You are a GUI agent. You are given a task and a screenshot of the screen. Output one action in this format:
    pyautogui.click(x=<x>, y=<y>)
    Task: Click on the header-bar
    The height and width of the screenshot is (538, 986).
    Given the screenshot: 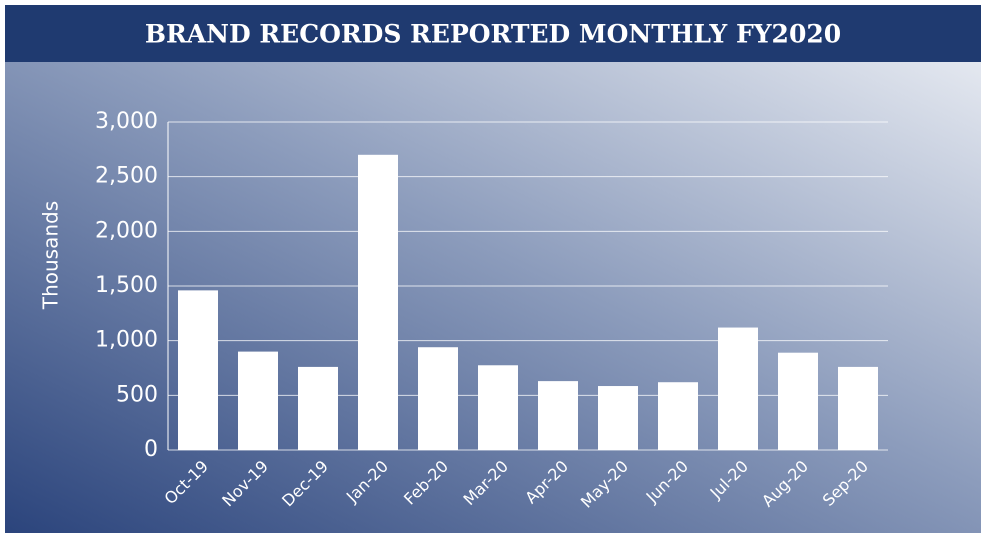 What is the action you would take?
    pyautogui.click(x=493, y=33)
    